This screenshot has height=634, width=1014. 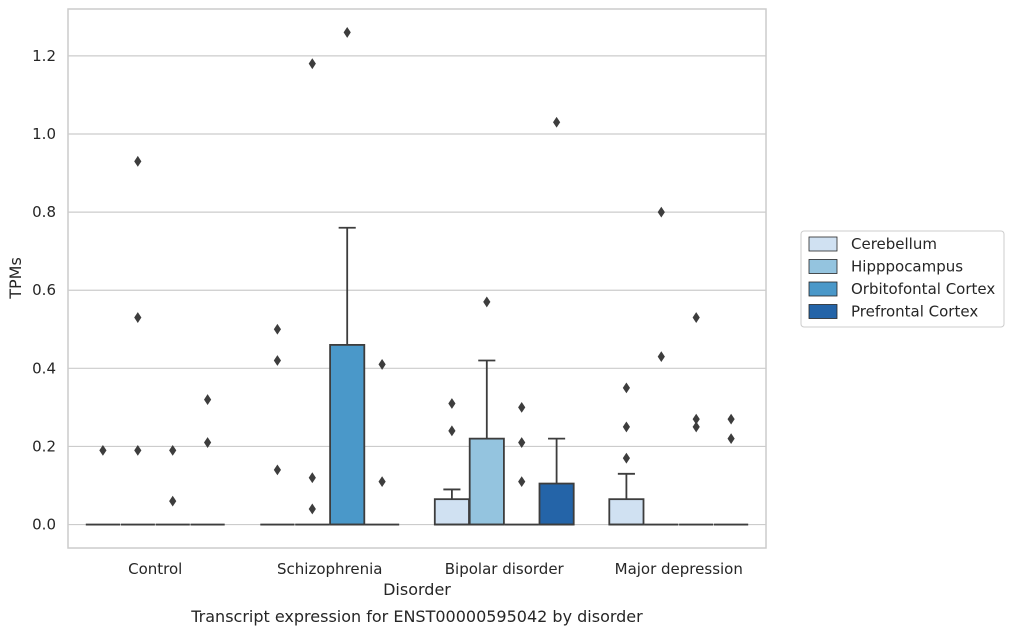 I want to click on y-tick-label: 0.2, so click(x=44, y=446).